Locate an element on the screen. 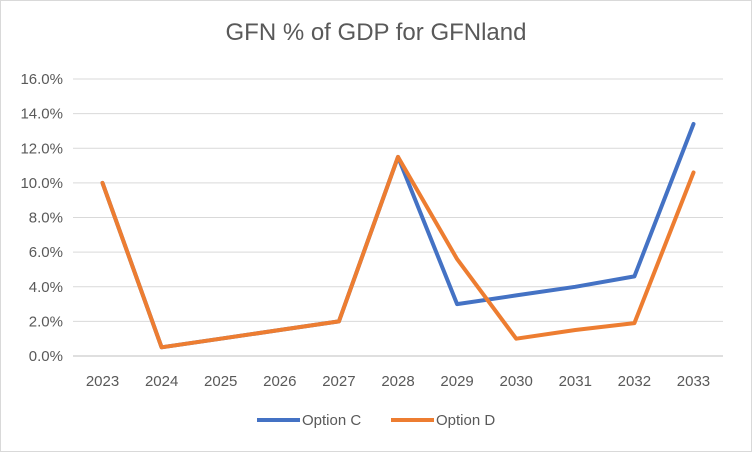  x-tick-label: 2027 is located at coordinates (338, 381).